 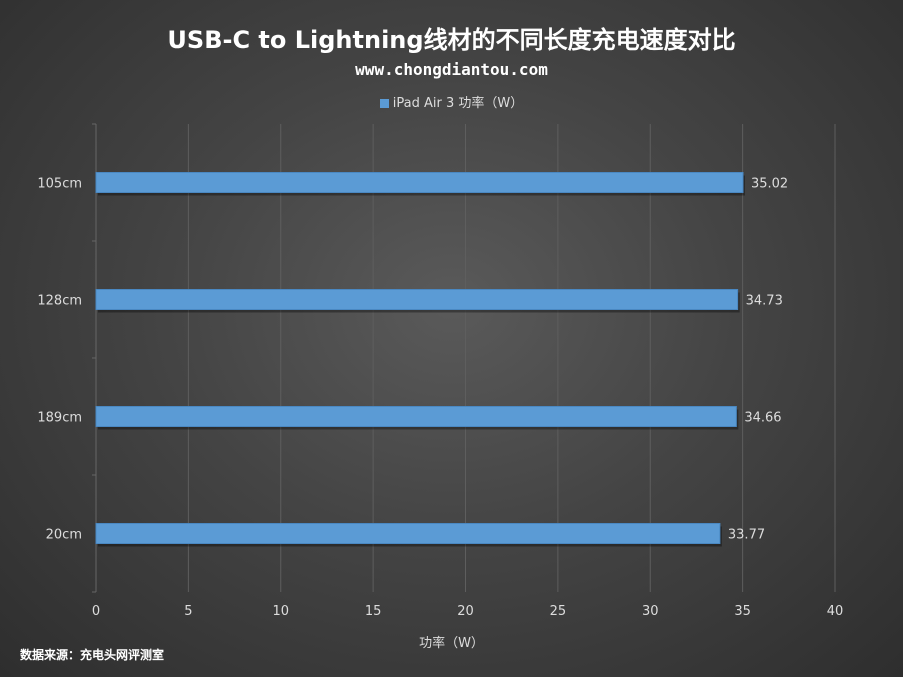 What do you see at coordinates (762, 418) in the screenshot?
I see `data-label: 34.66` at bounding box center [762, 418].